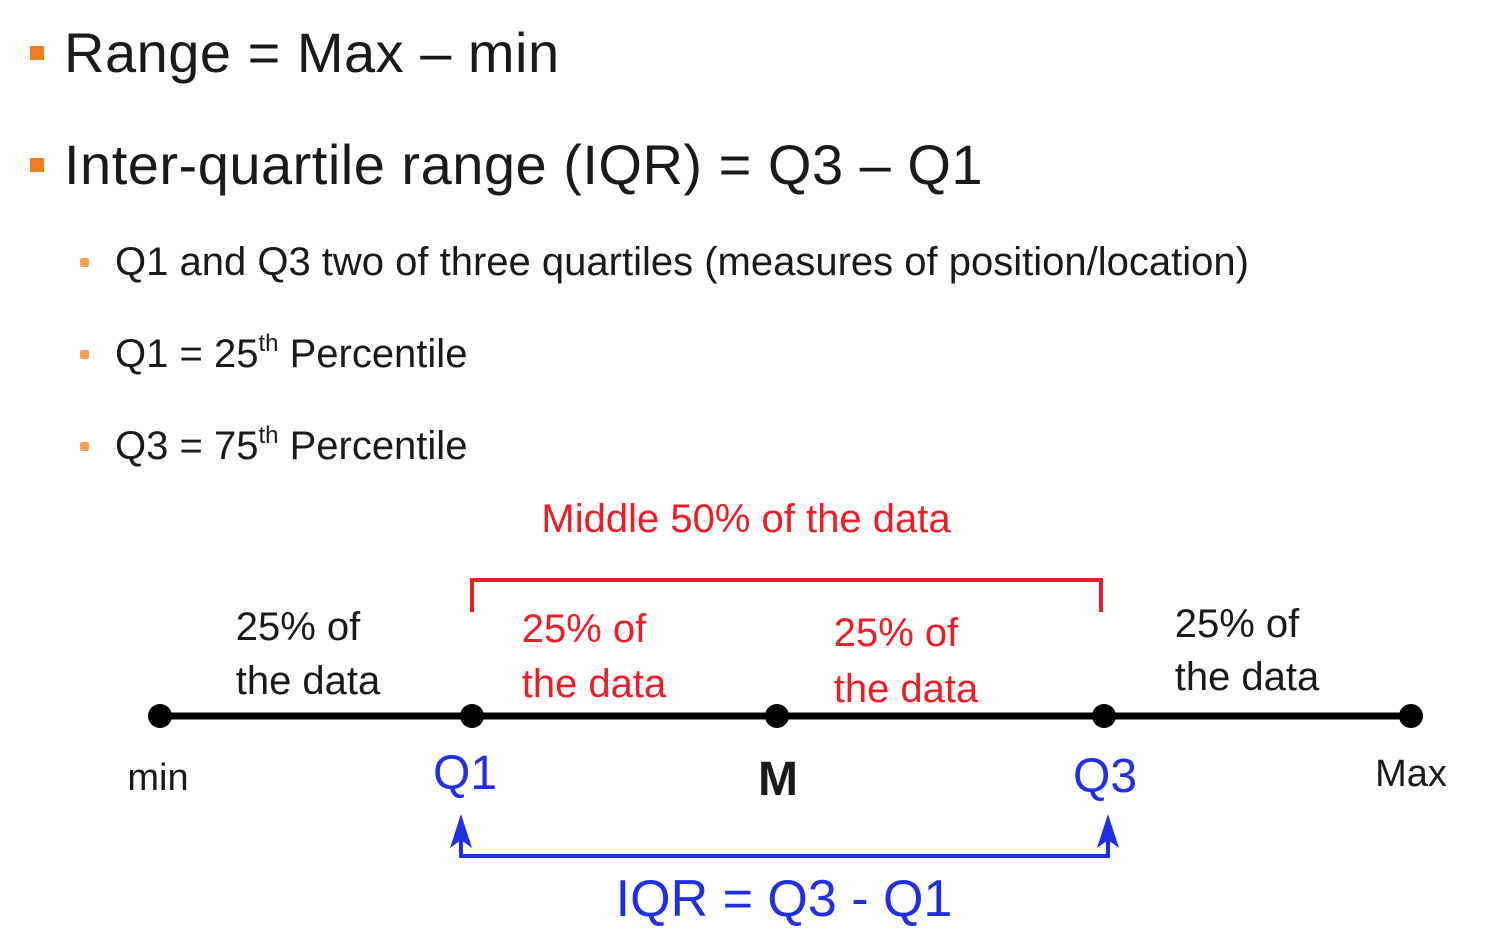 The height and width of the screenshot is (944, 1494). What do you see at coordinates (786, 595) in the screenshot?
I see `middle-50-bracket` at bounding box center [786, 595].